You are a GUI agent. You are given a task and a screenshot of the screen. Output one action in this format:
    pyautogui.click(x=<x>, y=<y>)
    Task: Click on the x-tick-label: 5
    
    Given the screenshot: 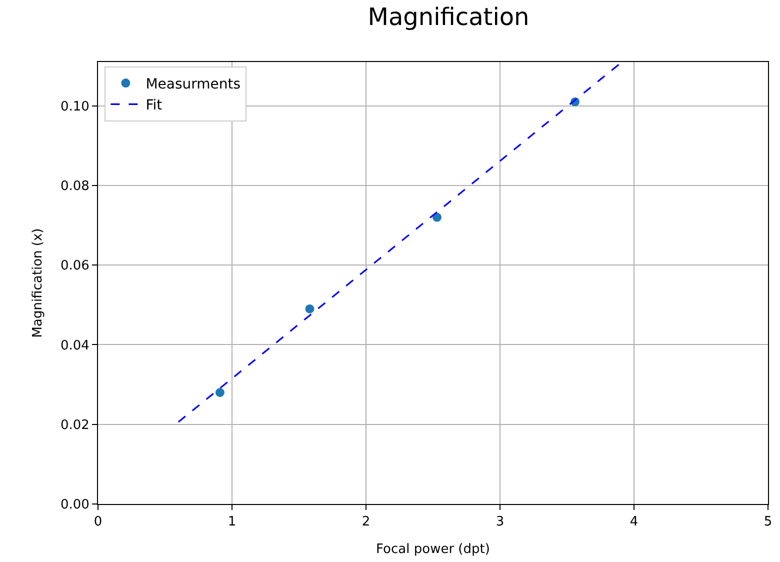 What is the action you would take?
    pyautogui.click(x=768, y=522)
    